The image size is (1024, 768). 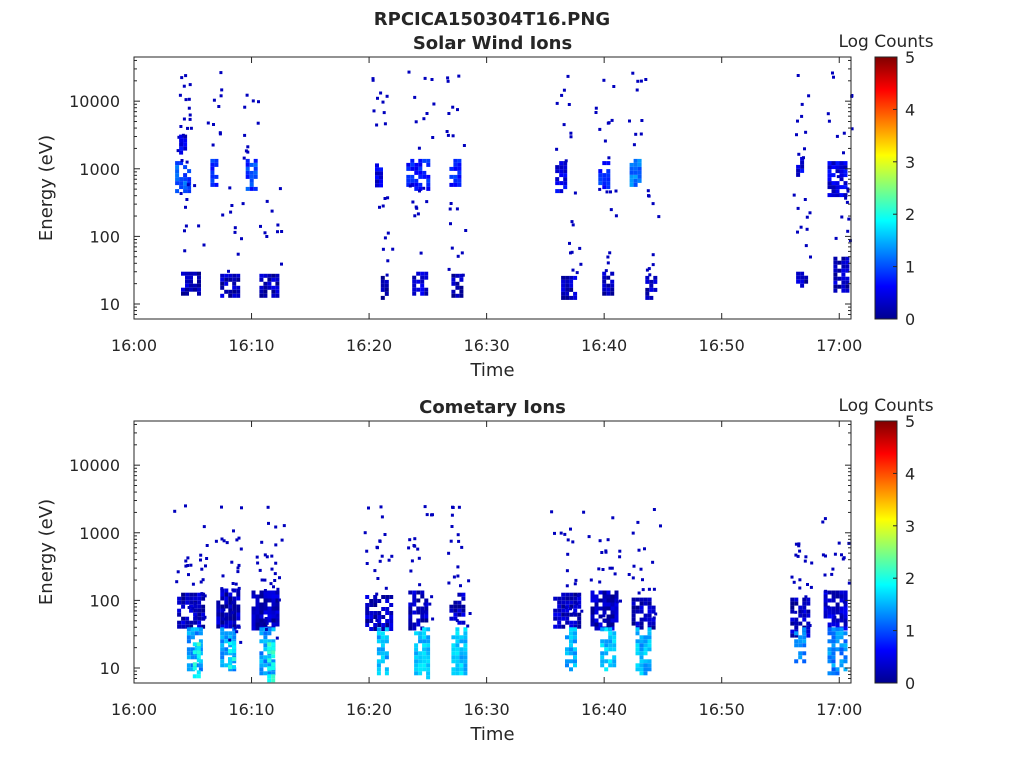 What do you see at coordinates (99, 169) in the screenshot?
I see `y-tick-label: 1000` at bounding box center [99, 169].